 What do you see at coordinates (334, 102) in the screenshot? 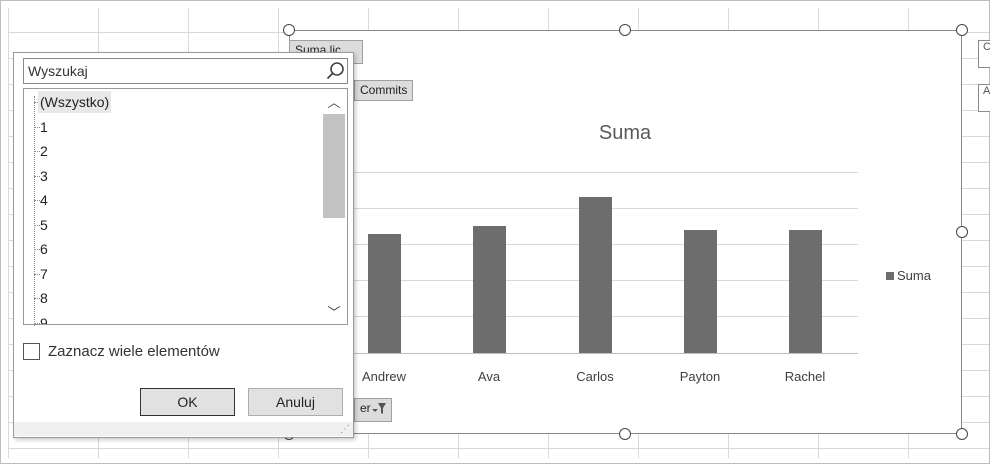
I see `scroll-up-icon: ︿` at bounding box center [334, 102].